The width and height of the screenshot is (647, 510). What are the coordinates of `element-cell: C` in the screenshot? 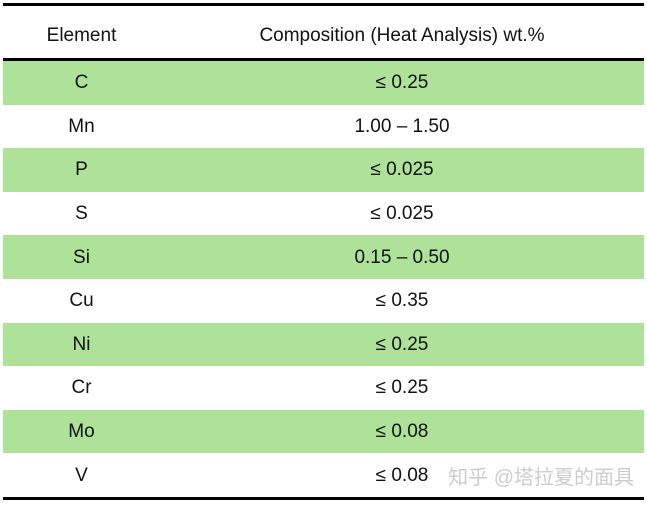 It's located at (81, 83).